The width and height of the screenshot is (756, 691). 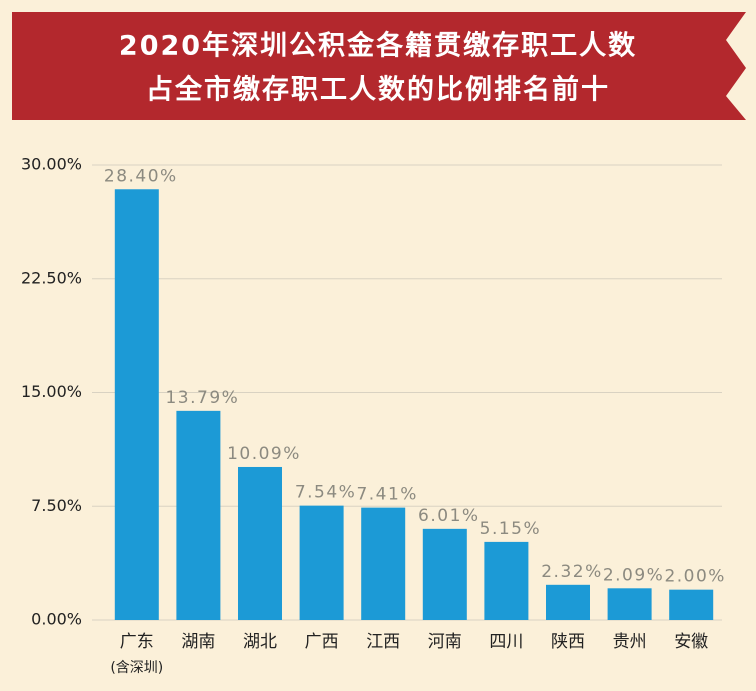 What do you see at coordinates (51, 277) in the screenshot?
I see `y-tick-label: 22.50%` at bounding box center [51, 277].